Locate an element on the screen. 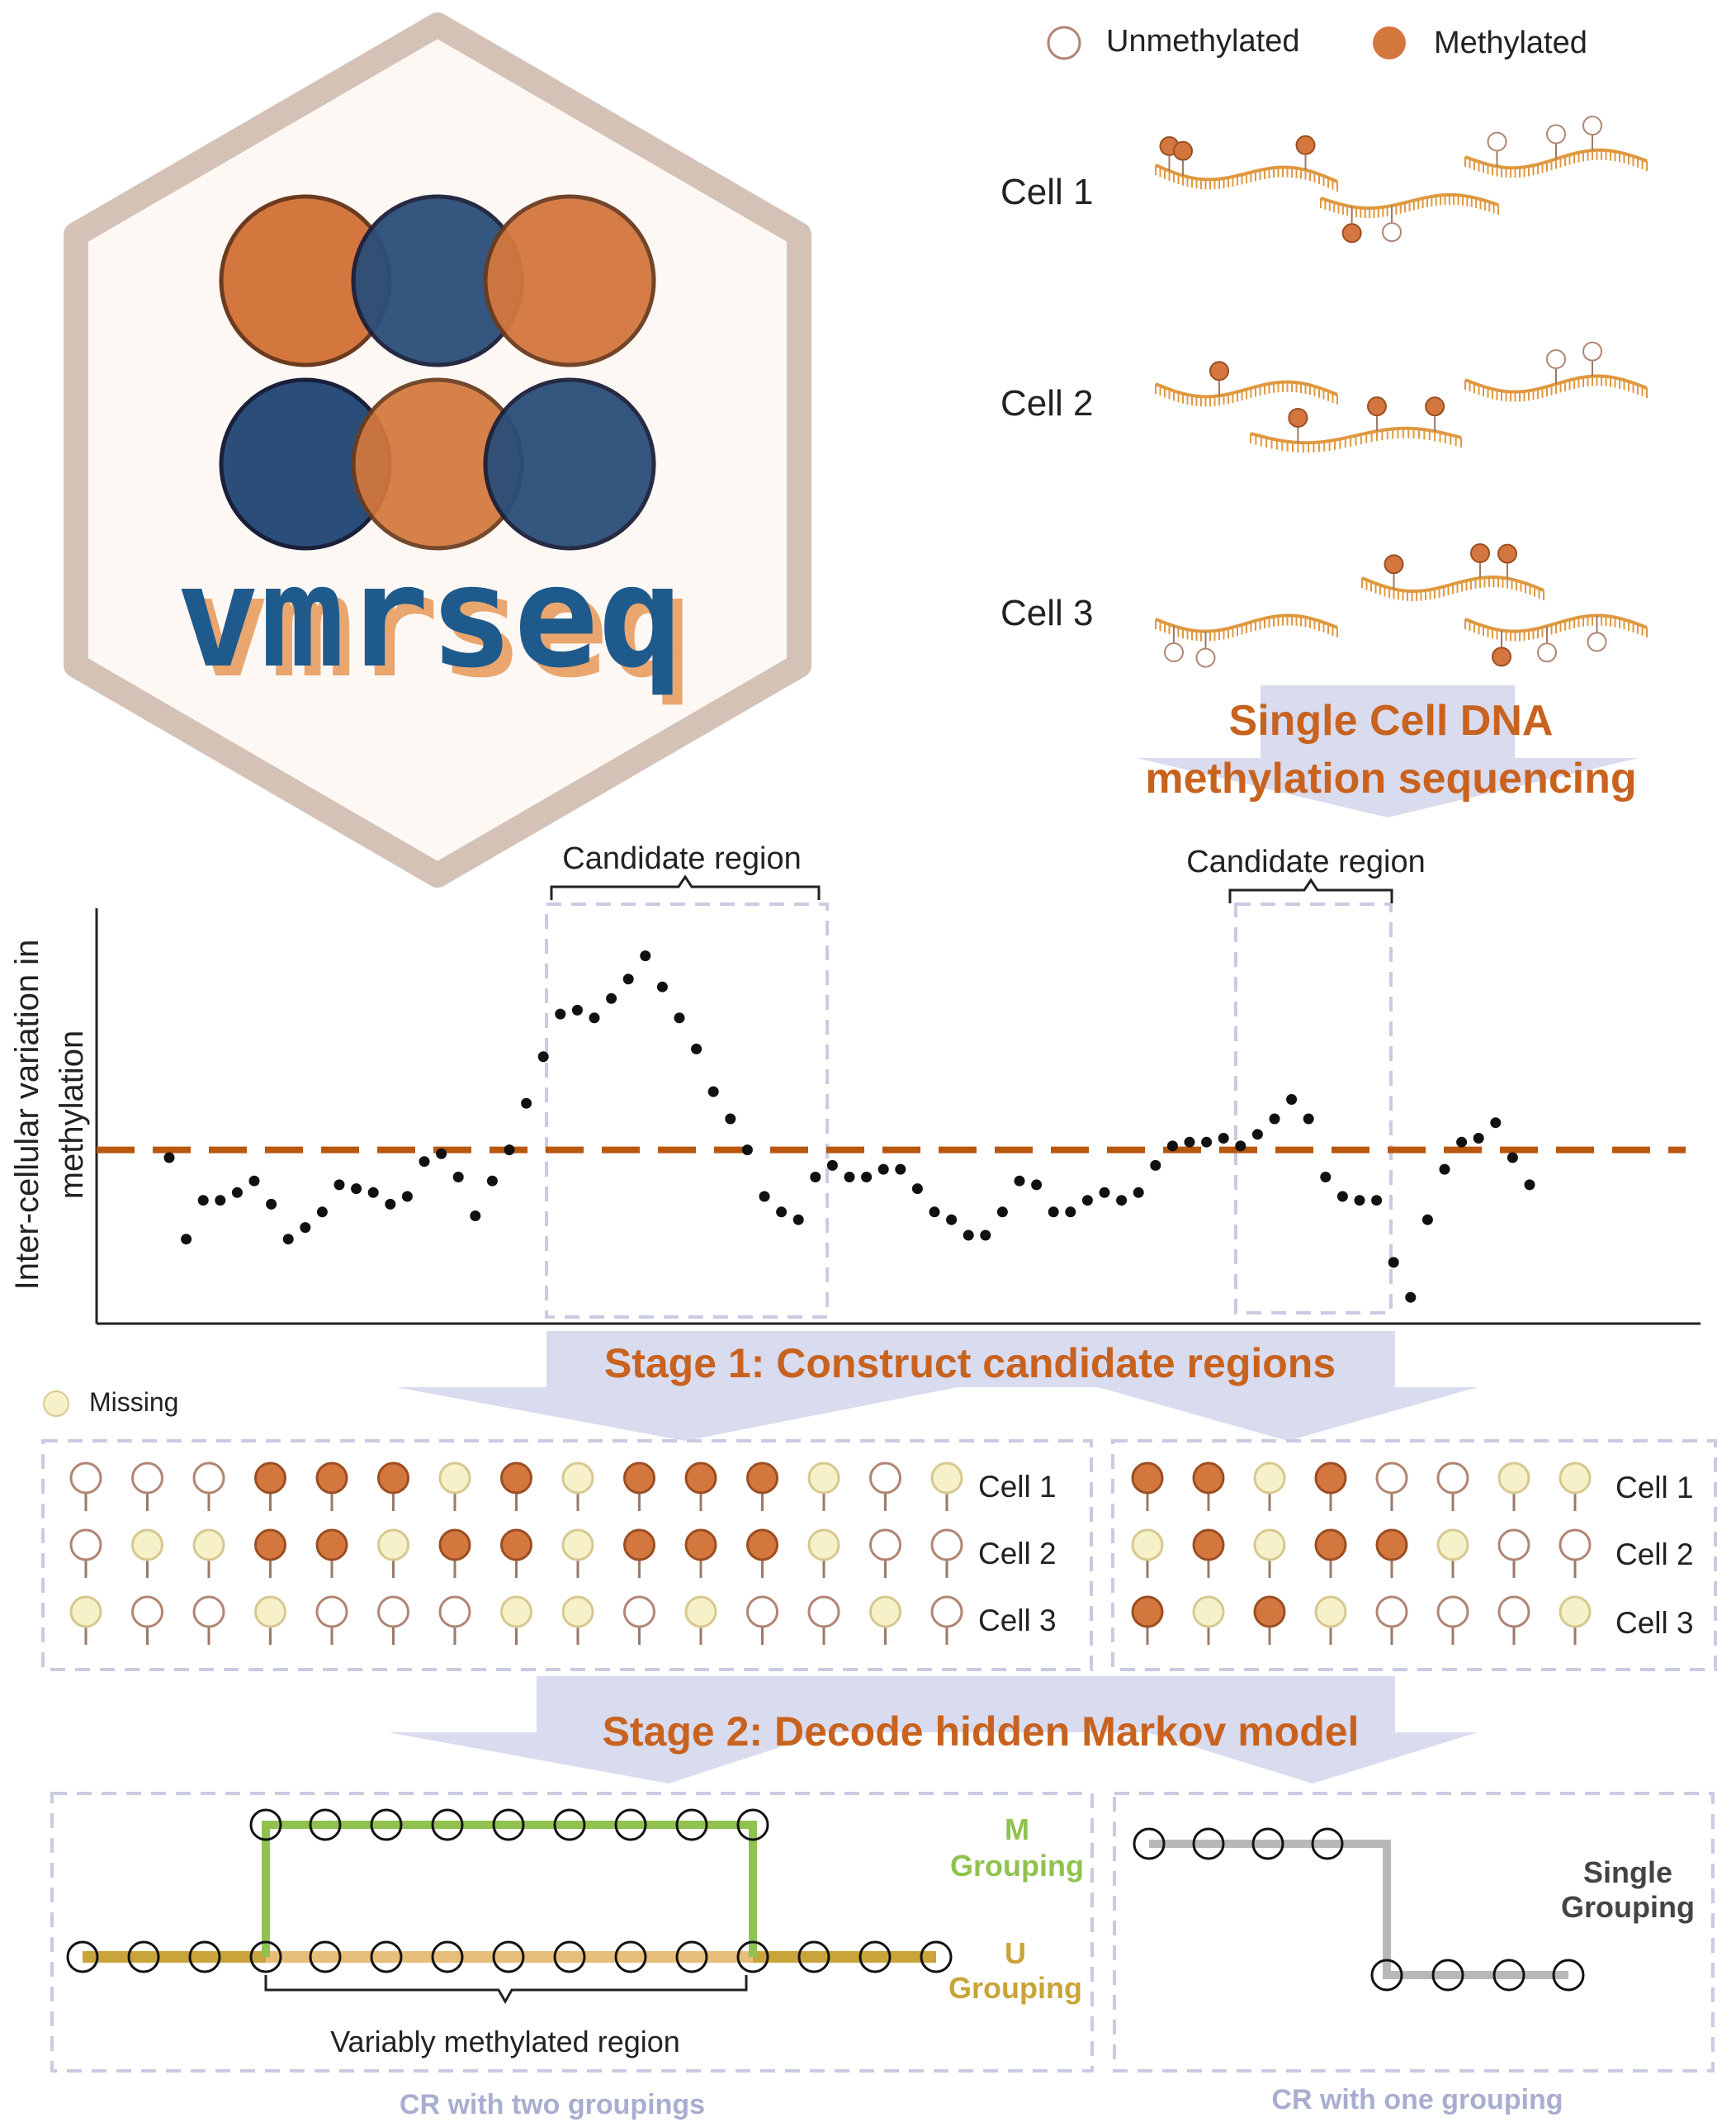  methylated-label: Methylated is located at coordinates (1511, 43).